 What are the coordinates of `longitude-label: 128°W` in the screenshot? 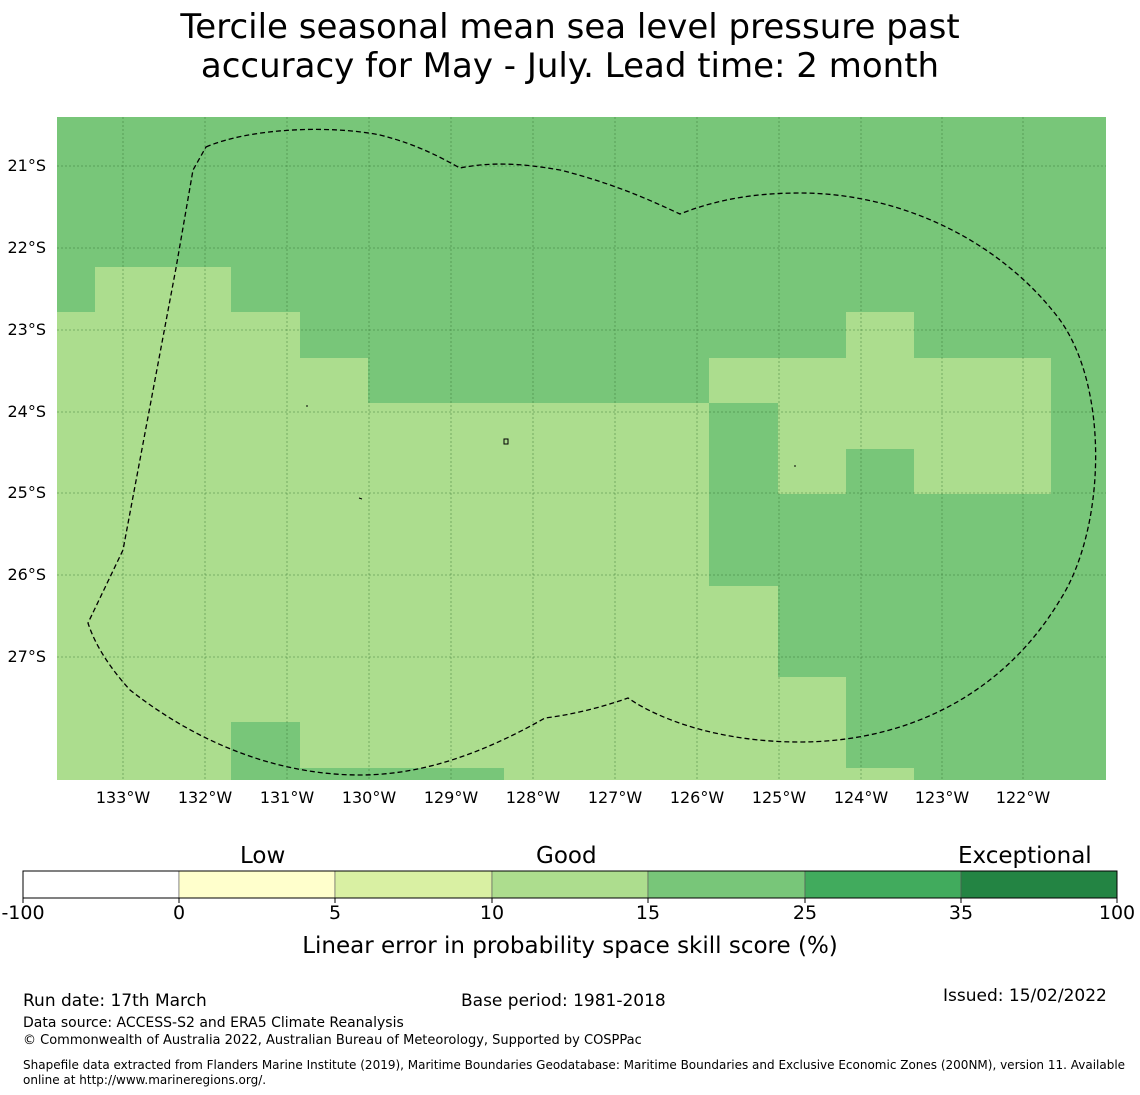 It's located at (533, 797).